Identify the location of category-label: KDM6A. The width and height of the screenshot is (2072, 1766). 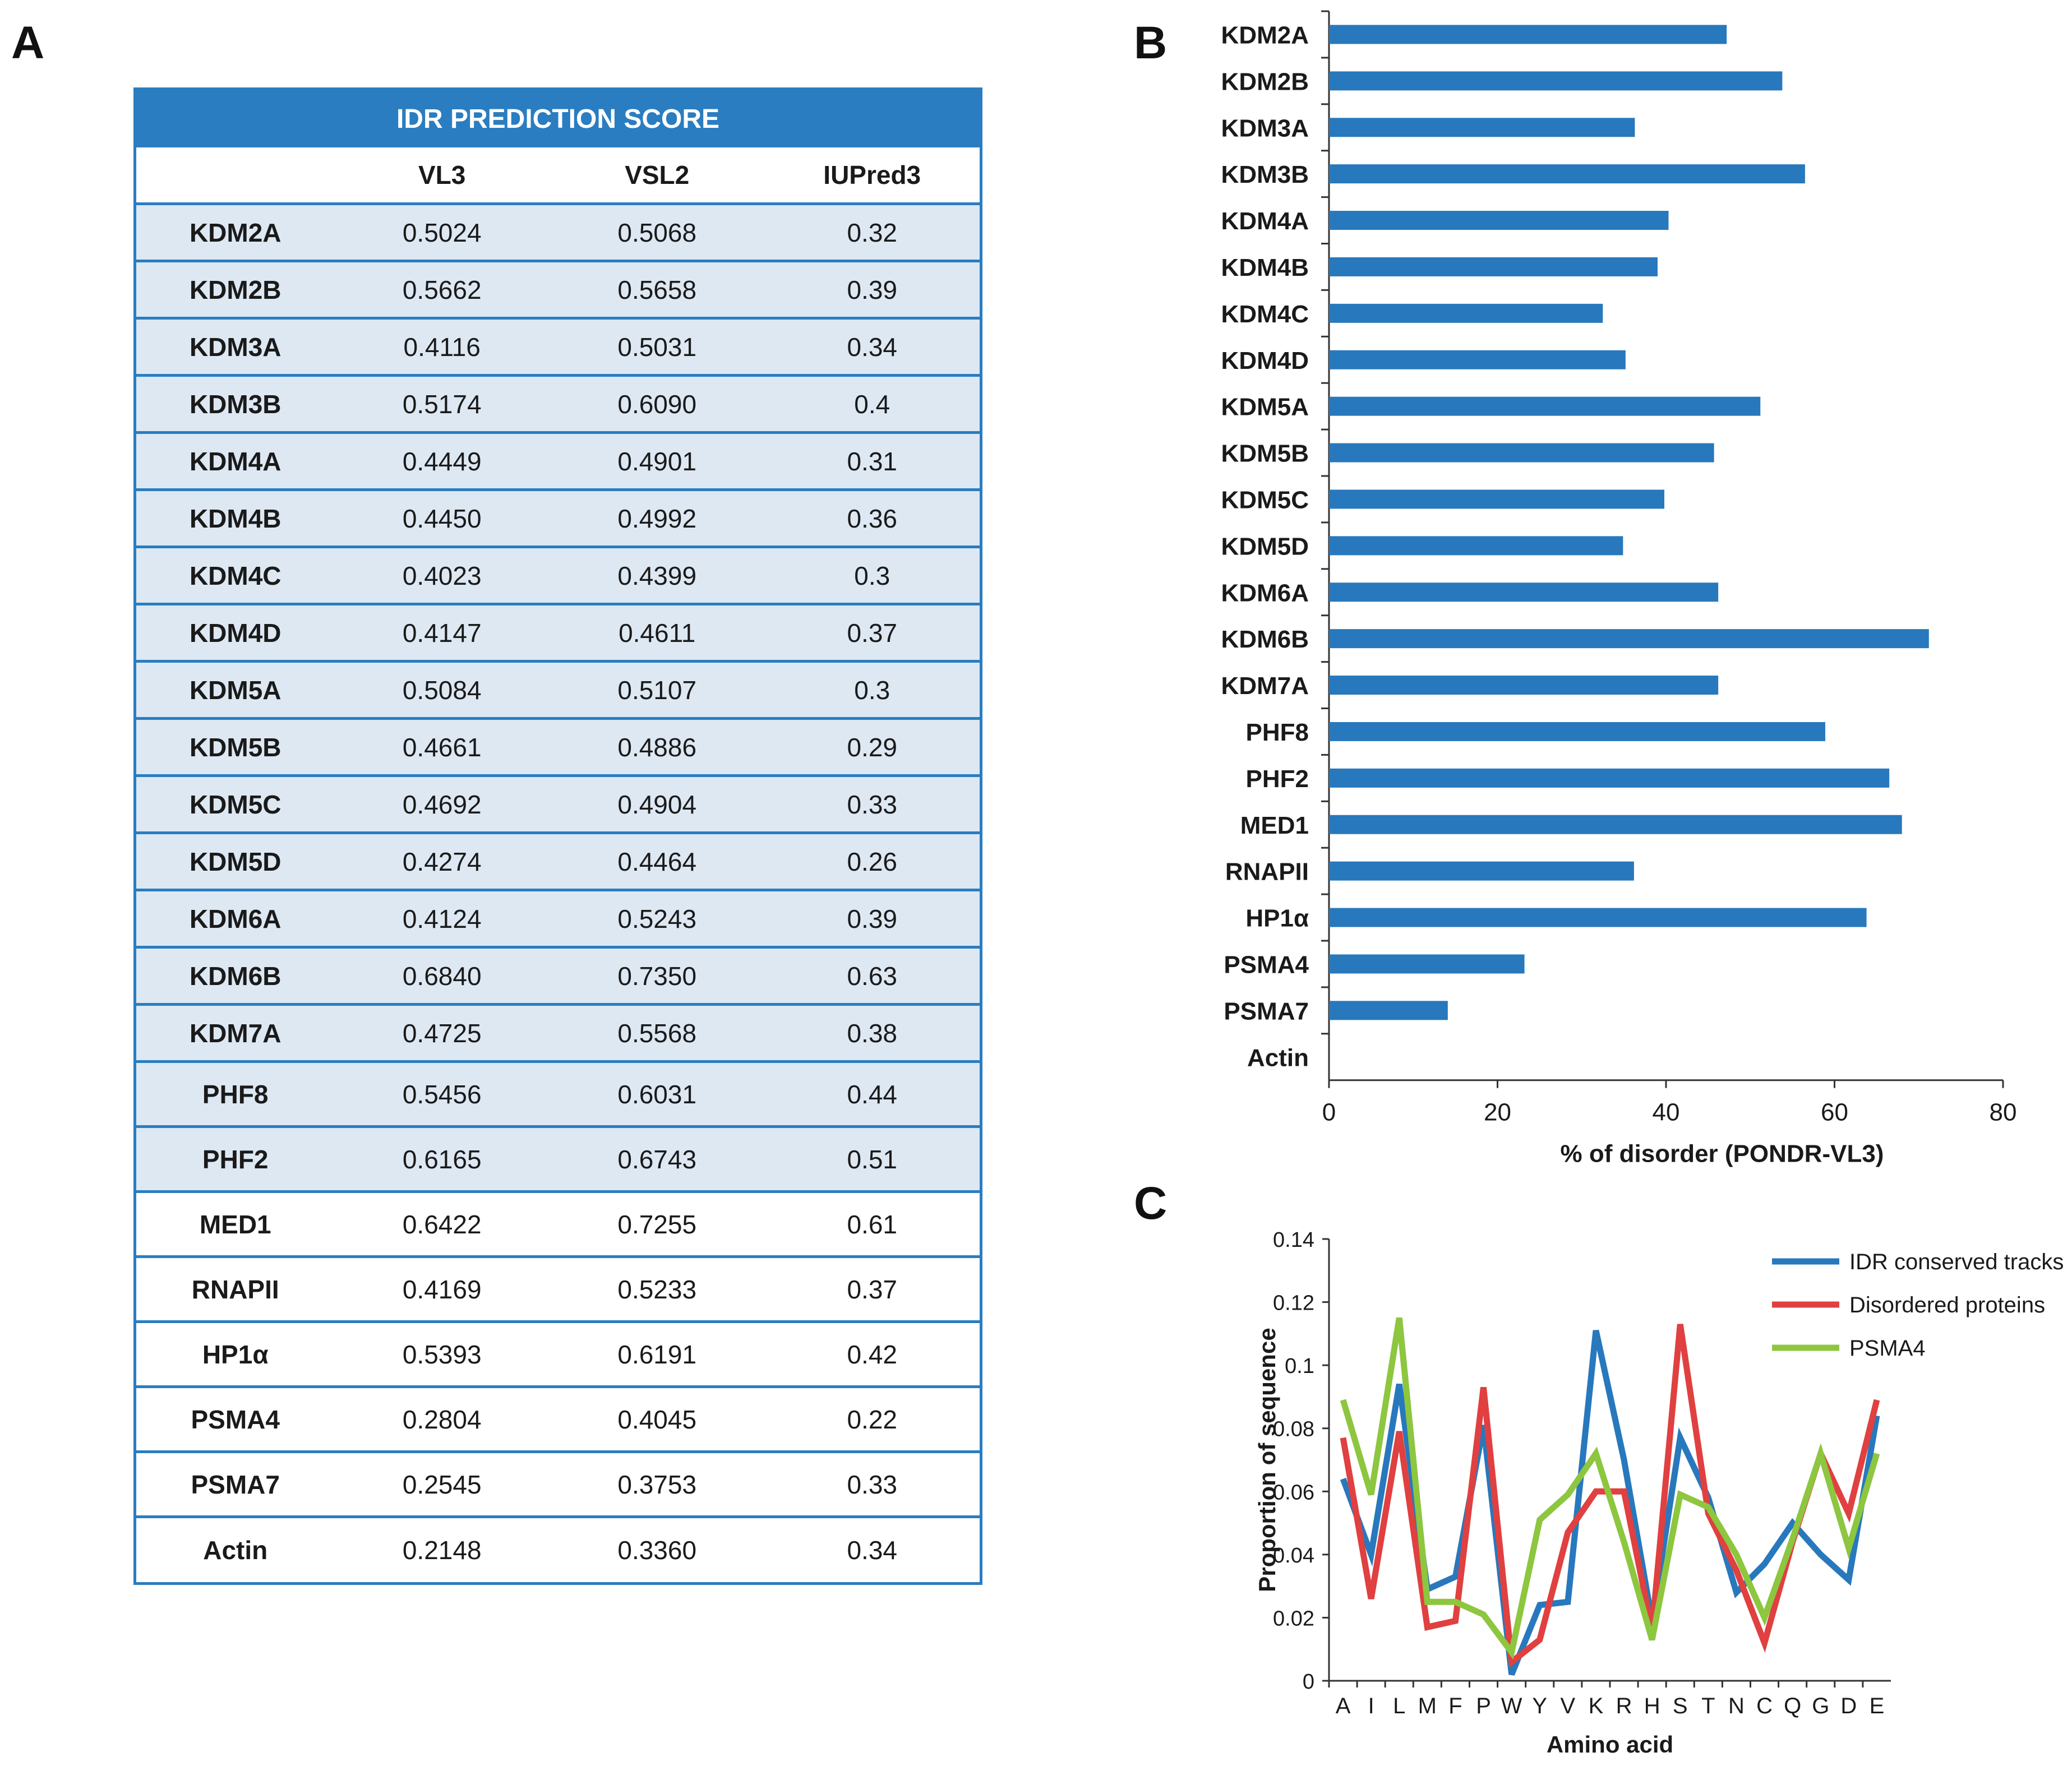
(1265, 593).